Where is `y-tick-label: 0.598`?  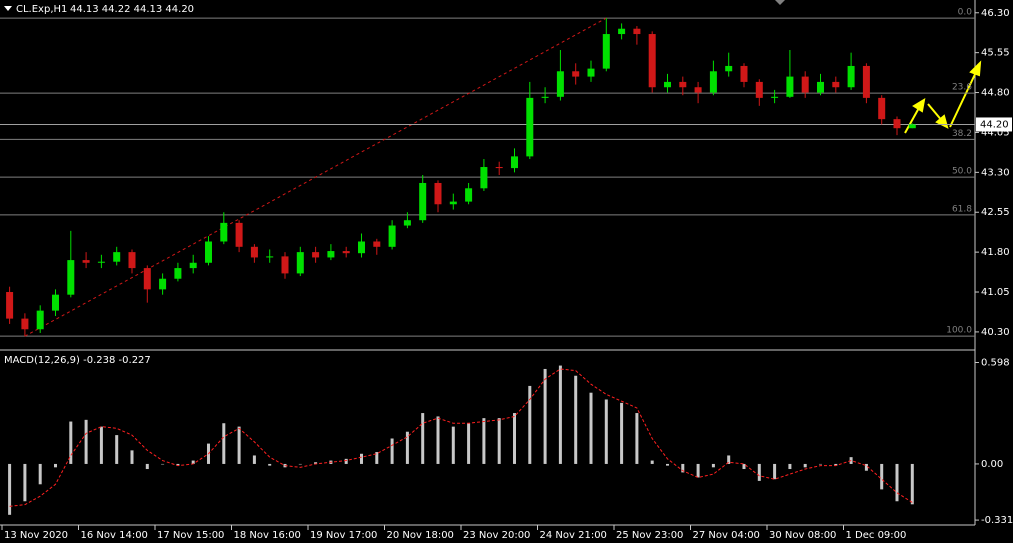 y-tick-label: 0.598 is located at coordinates (995, 363).